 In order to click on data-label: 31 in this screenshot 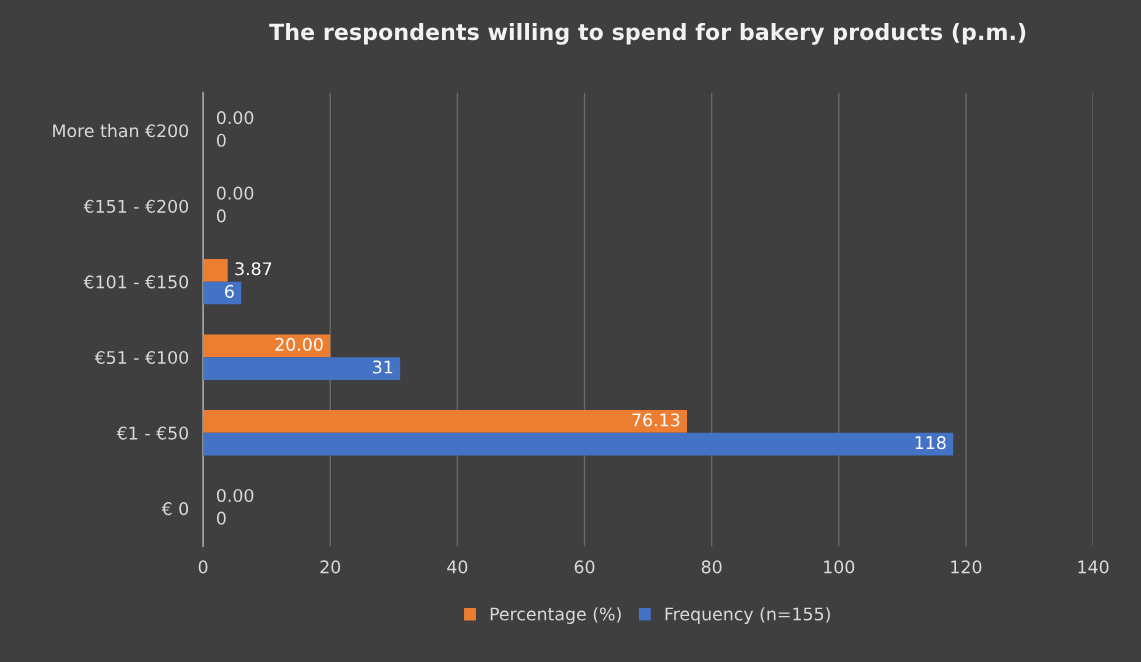, I will do `click(383, 367)`.